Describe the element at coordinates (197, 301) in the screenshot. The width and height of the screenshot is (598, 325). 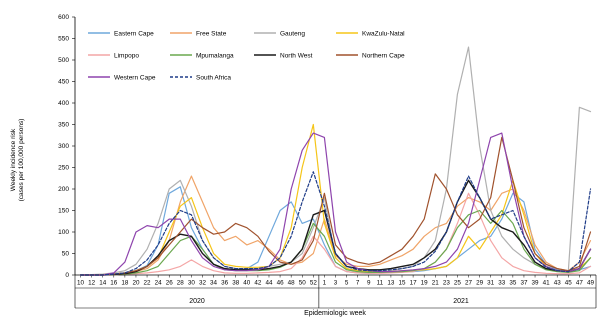
I see `year-label-2020: 2020` at that location.